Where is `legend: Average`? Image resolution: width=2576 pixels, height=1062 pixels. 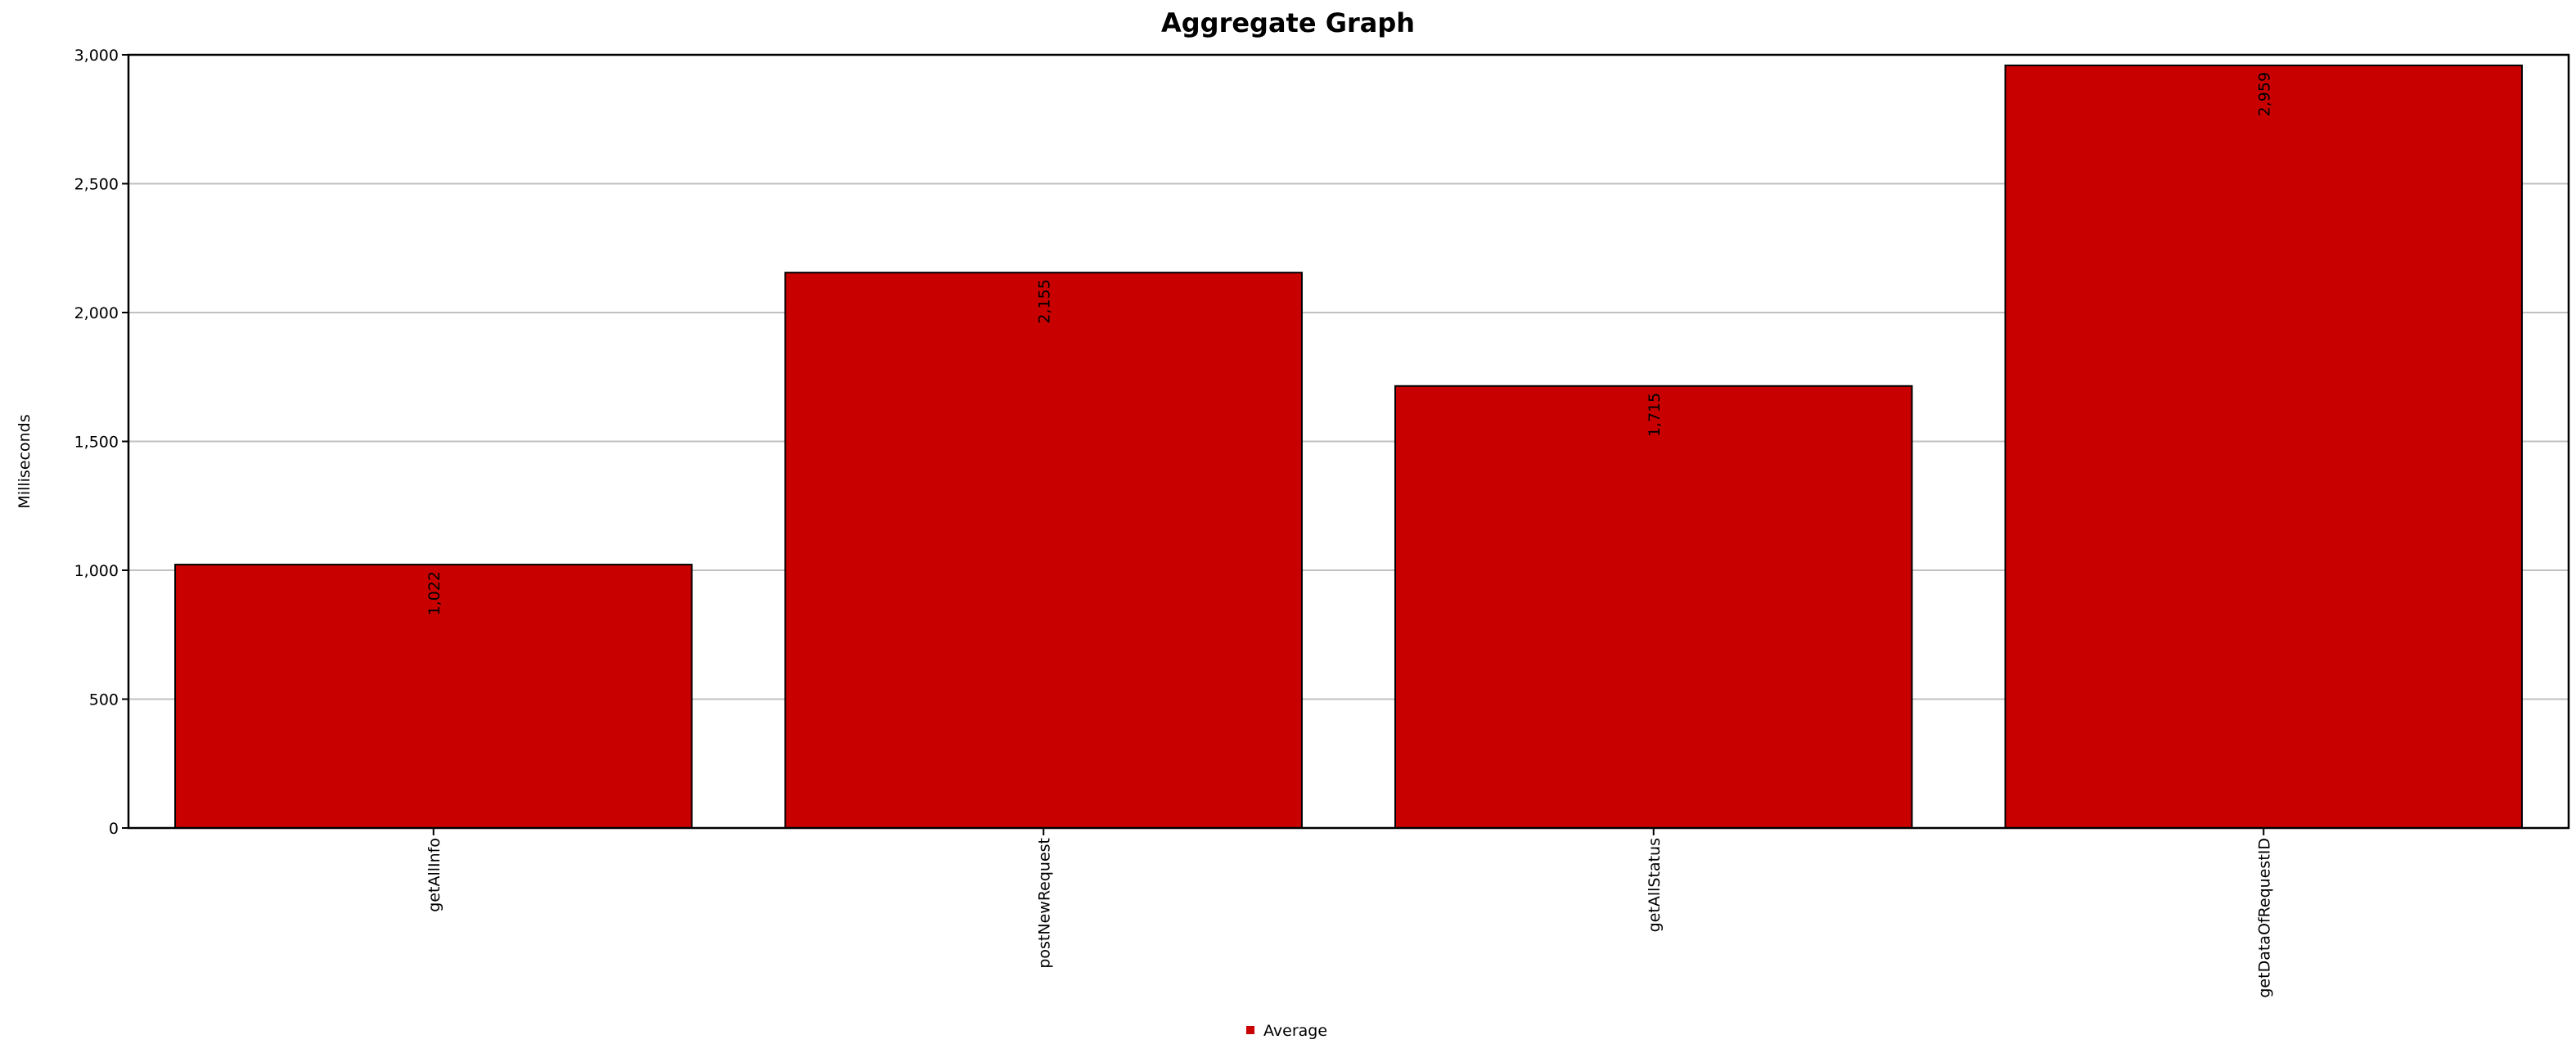 legend: Average is located at coordinates (1286, 1031).